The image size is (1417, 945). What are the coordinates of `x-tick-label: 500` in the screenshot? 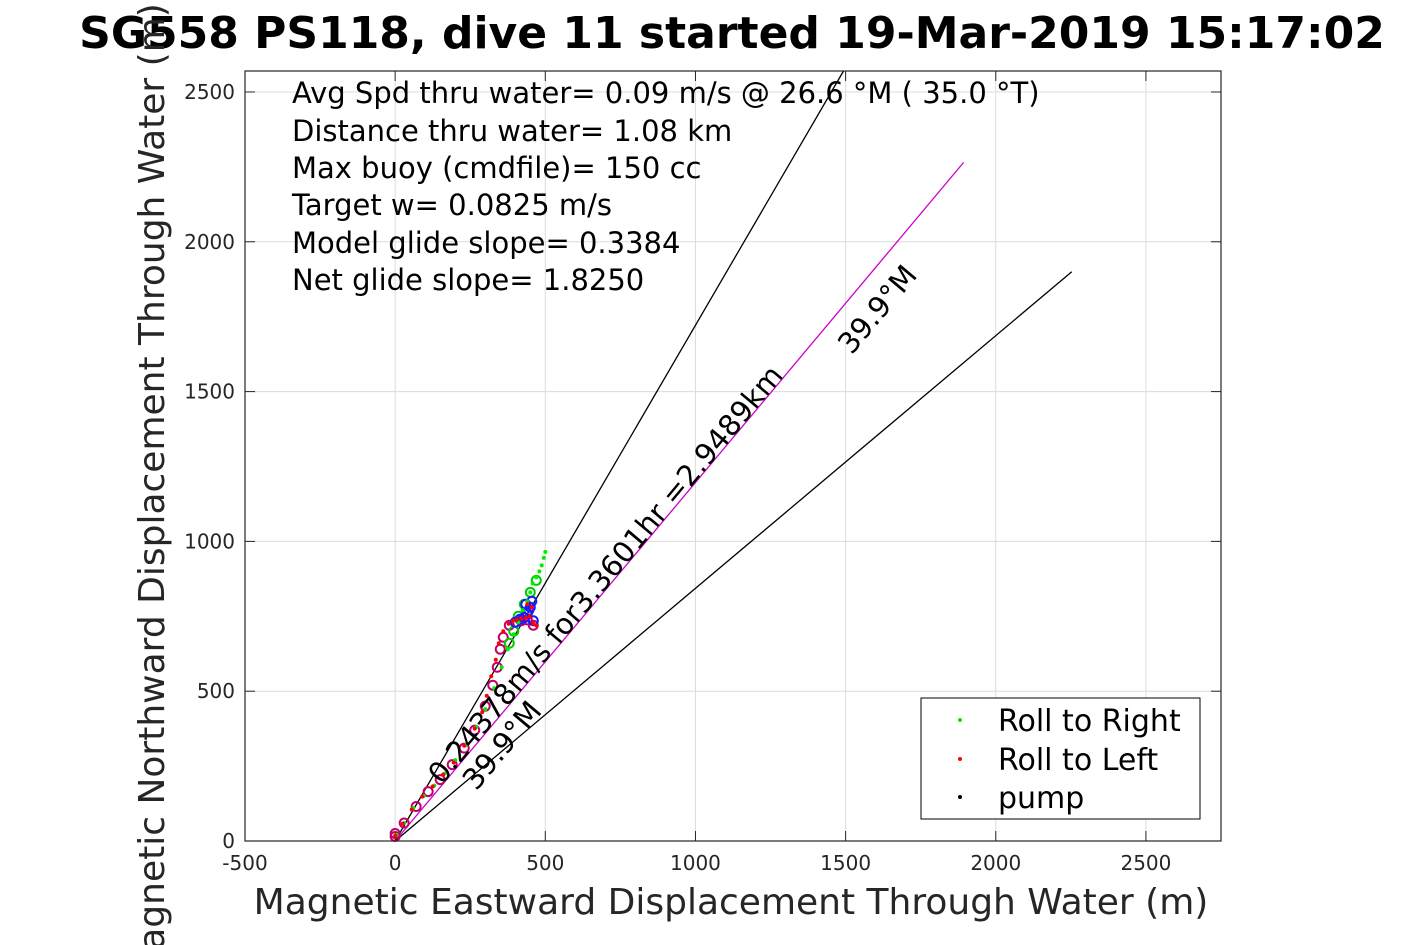 It's located at (545, 863).